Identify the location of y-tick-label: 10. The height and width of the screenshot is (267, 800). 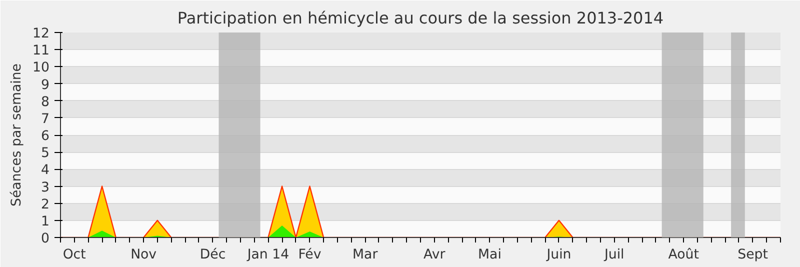
(41, 68).